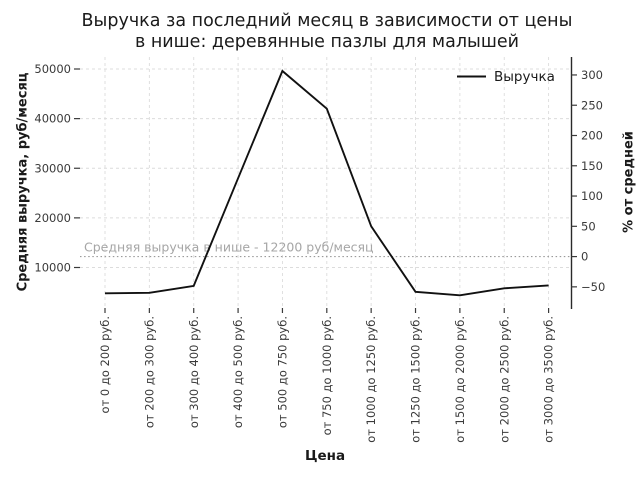 The height and width of the screenshot is (480, 640). I want to click on y2-axis-tick-label: 200, so click(592, 136).